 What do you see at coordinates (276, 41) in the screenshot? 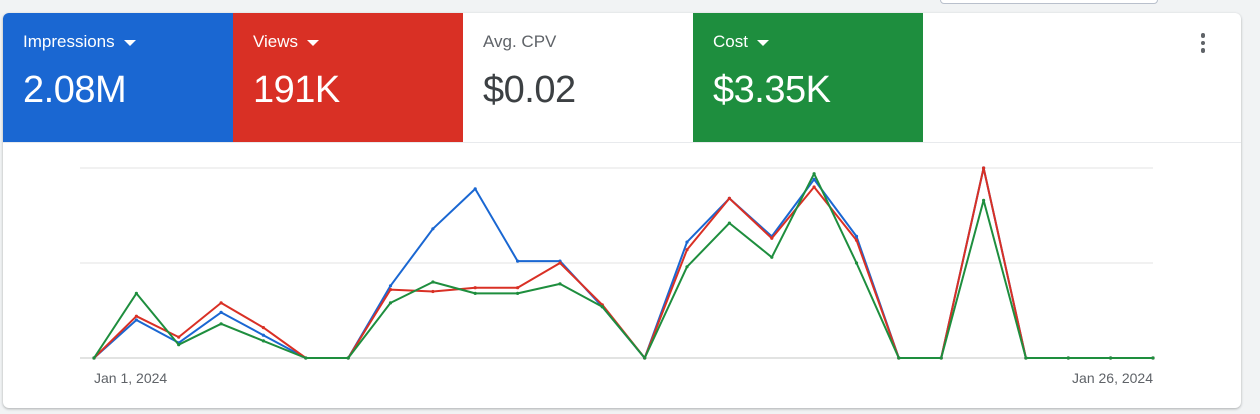
I see `metric-label-text: Views` at bounding box center [276, 41].